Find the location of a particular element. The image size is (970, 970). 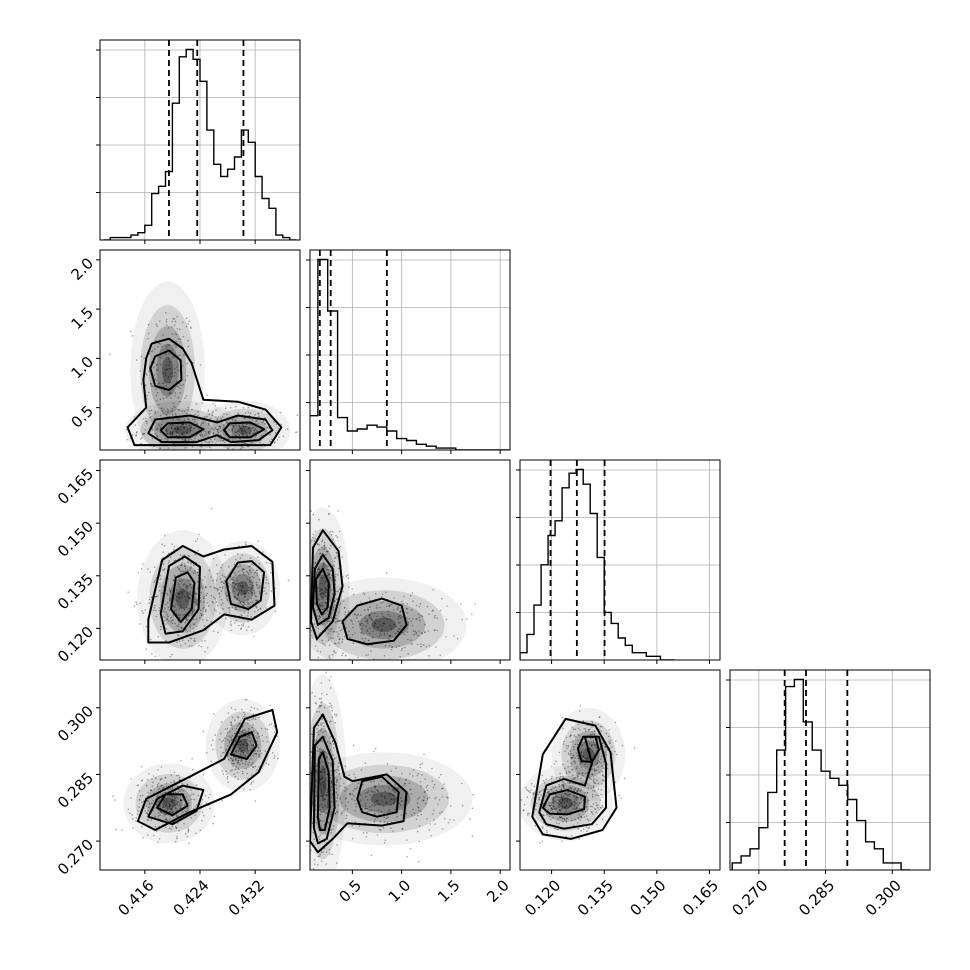

x-tick-label: 1.0 is located at coordinates (400, 891).